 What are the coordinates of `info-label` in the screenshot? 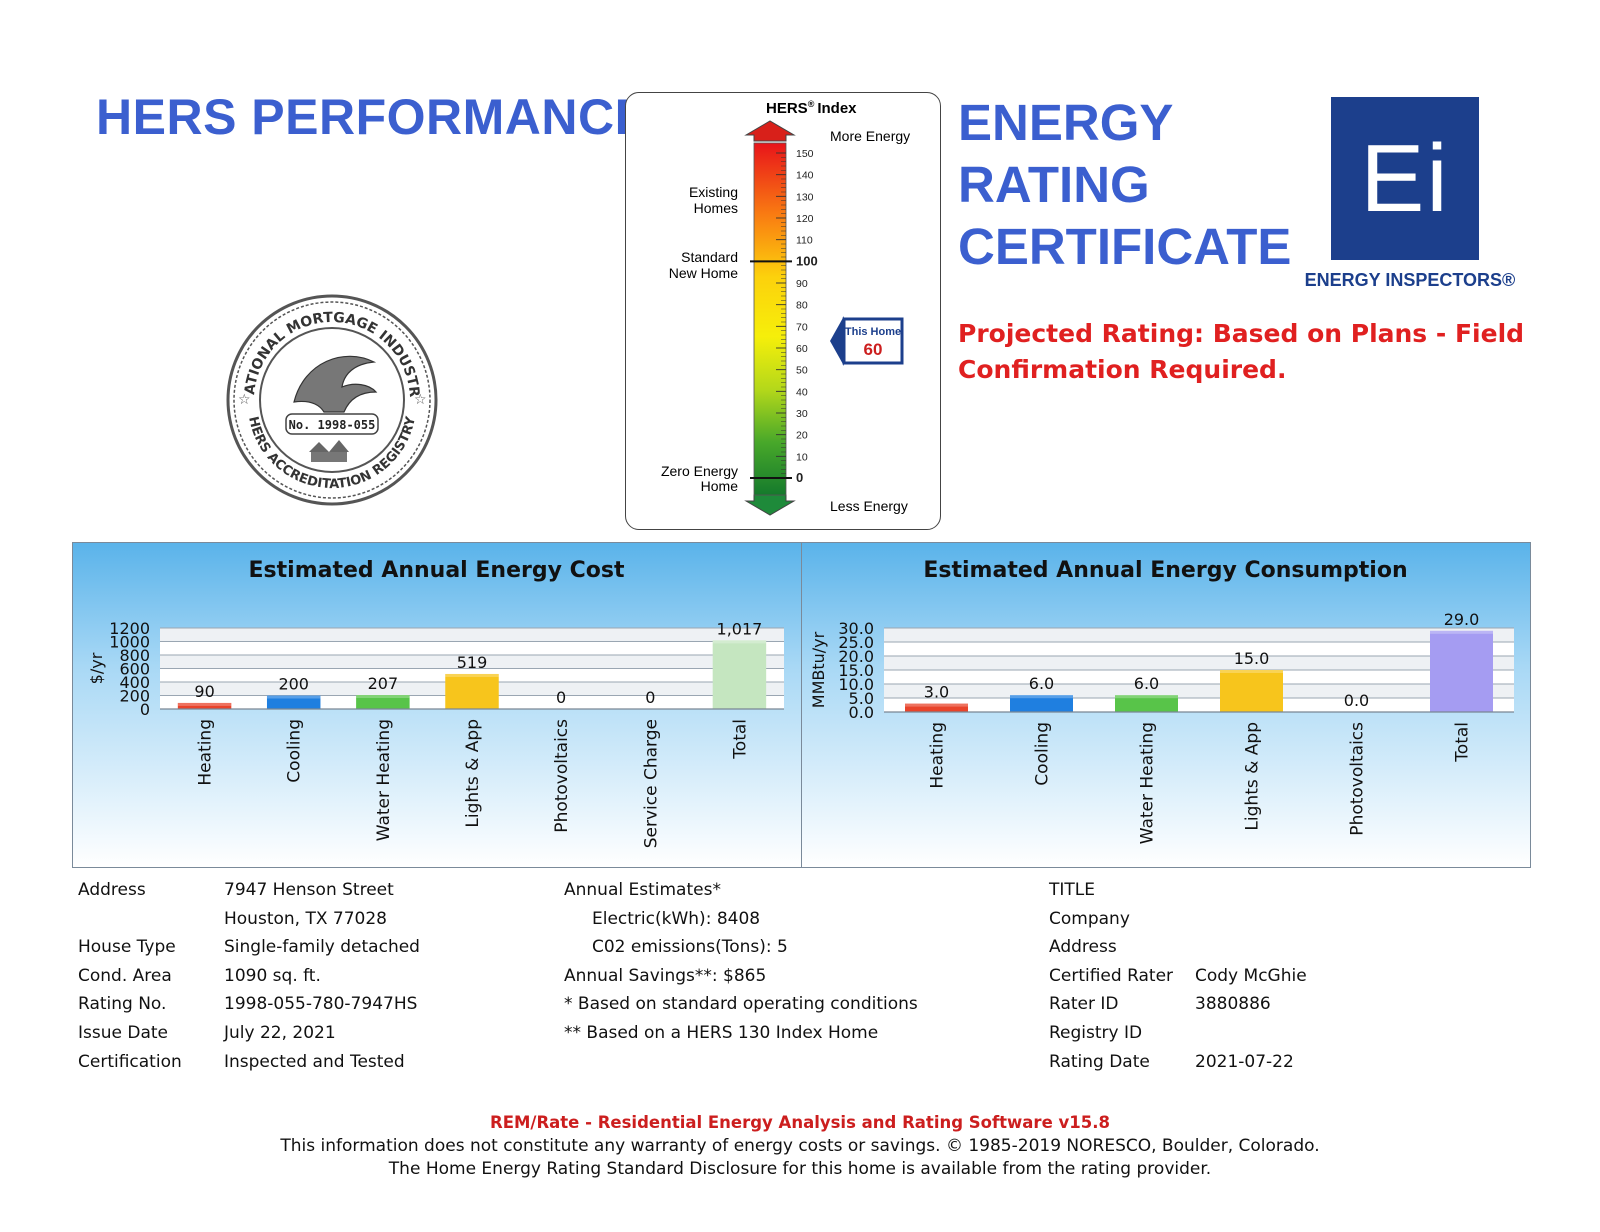 It's located at (130, 919).